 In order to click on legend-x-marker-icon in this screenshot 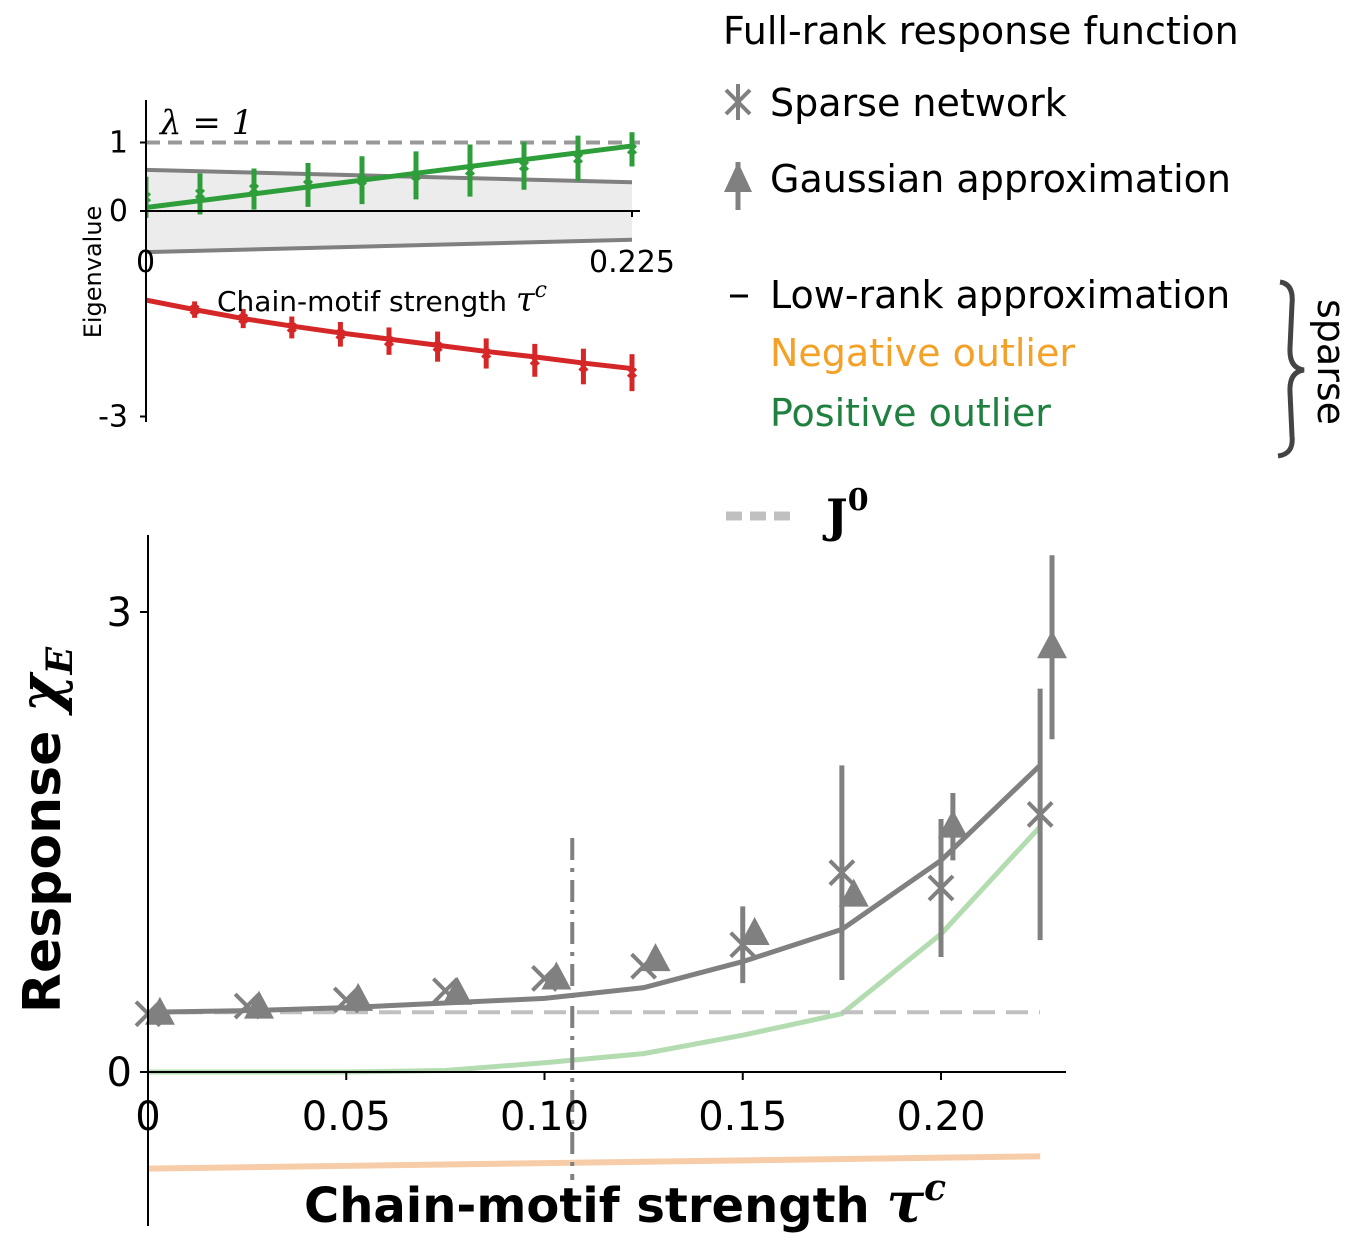, I will do `click(738, 102)`.